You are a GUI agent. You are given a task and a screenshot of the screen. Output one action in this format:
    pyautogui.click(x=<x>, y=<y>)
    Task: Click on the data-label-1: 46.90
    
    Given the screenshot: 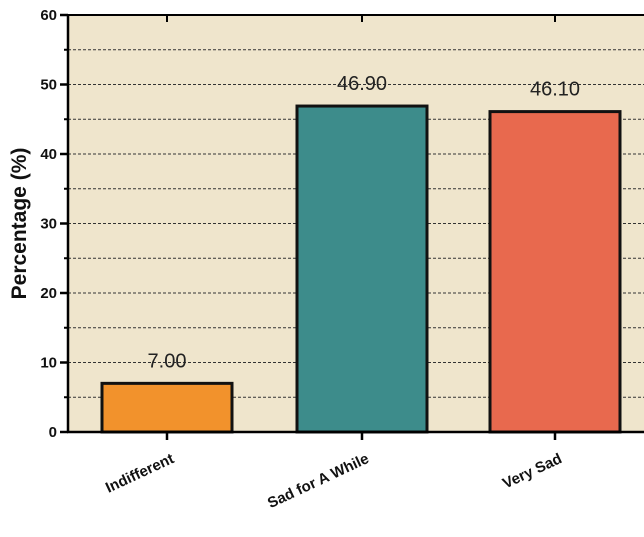 What is the action you would take?
    pyautogui.click(x=362, y=84)
    